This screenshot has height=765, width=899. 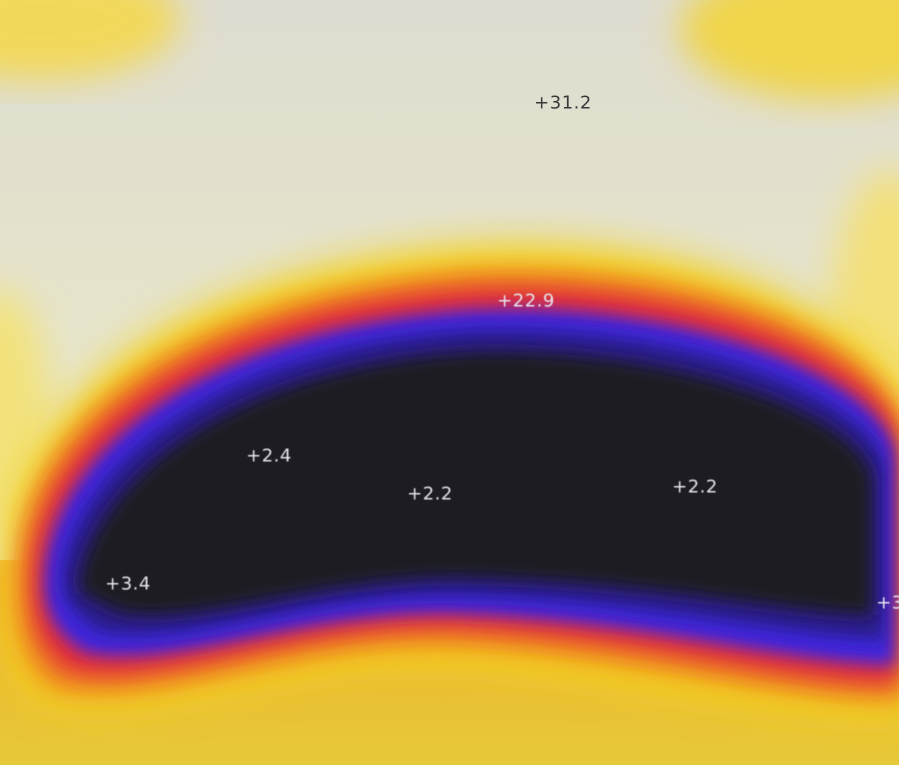 What do you see at coordinates (695, 487) in the screenshot?
I see `temperature-readout-right: +2.2` at bounding box center [695, 487].